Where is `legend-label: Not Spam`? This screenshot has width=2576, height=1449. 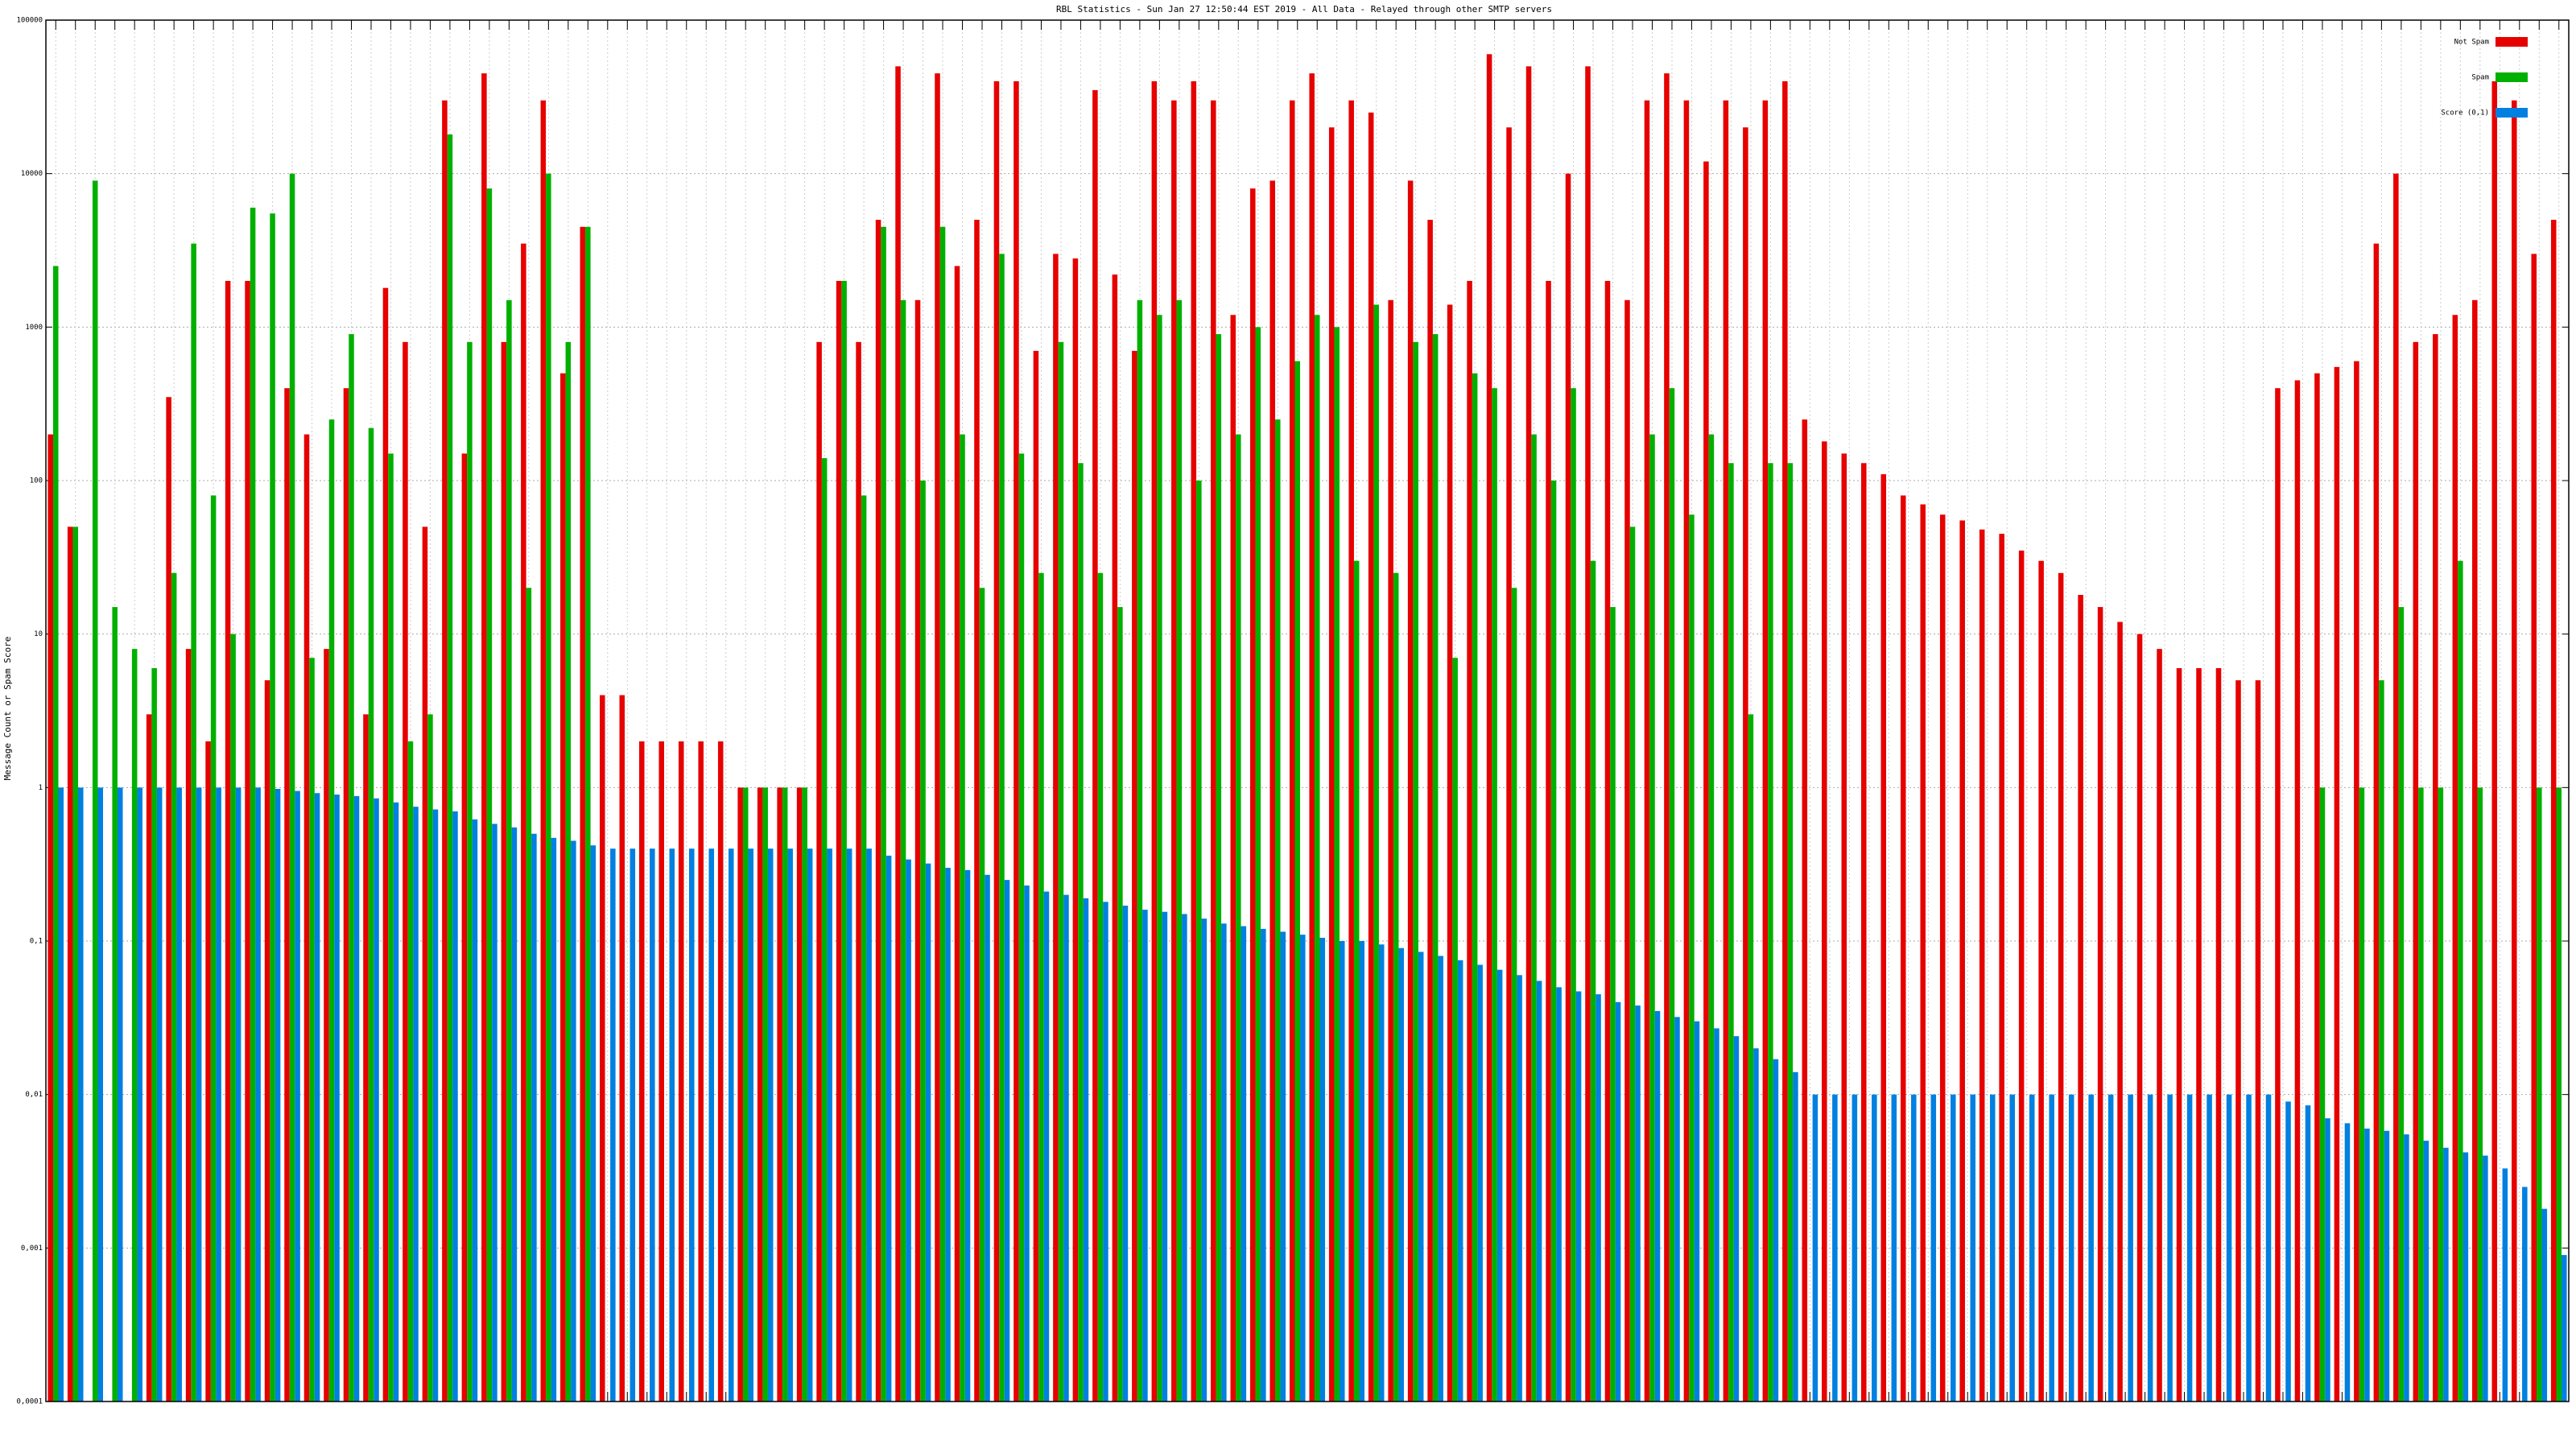
legend-label: Not Spam is located at coordinates (2471, 43).